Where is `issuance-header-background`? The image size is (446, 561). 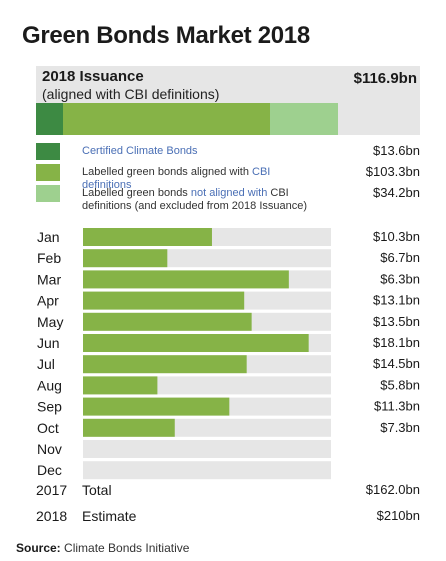
issuance-header-background is located at coordinates (228, 84).